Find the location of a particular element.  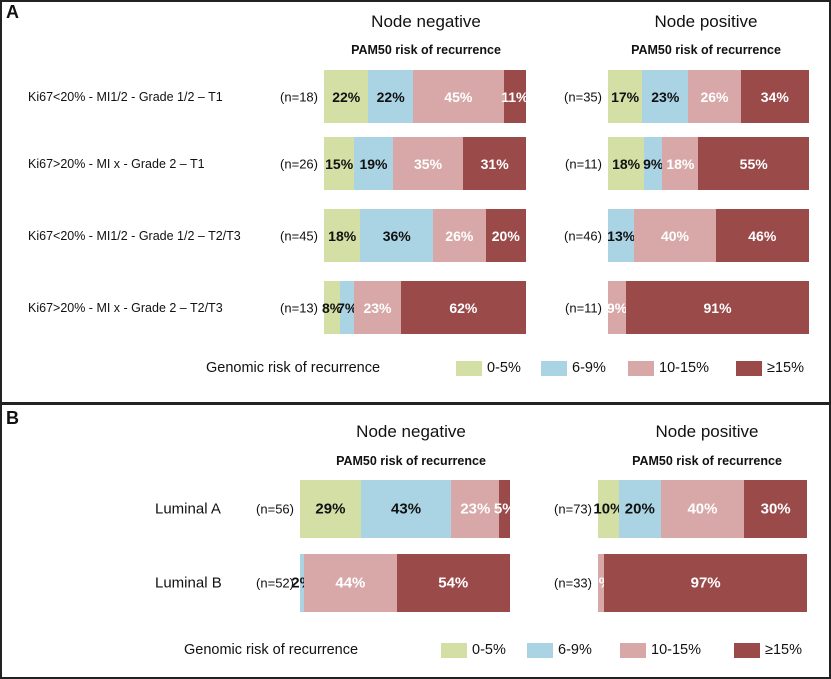

panel-a-node-negative-n-label: (n=45) is located at coordinates (299, 235).